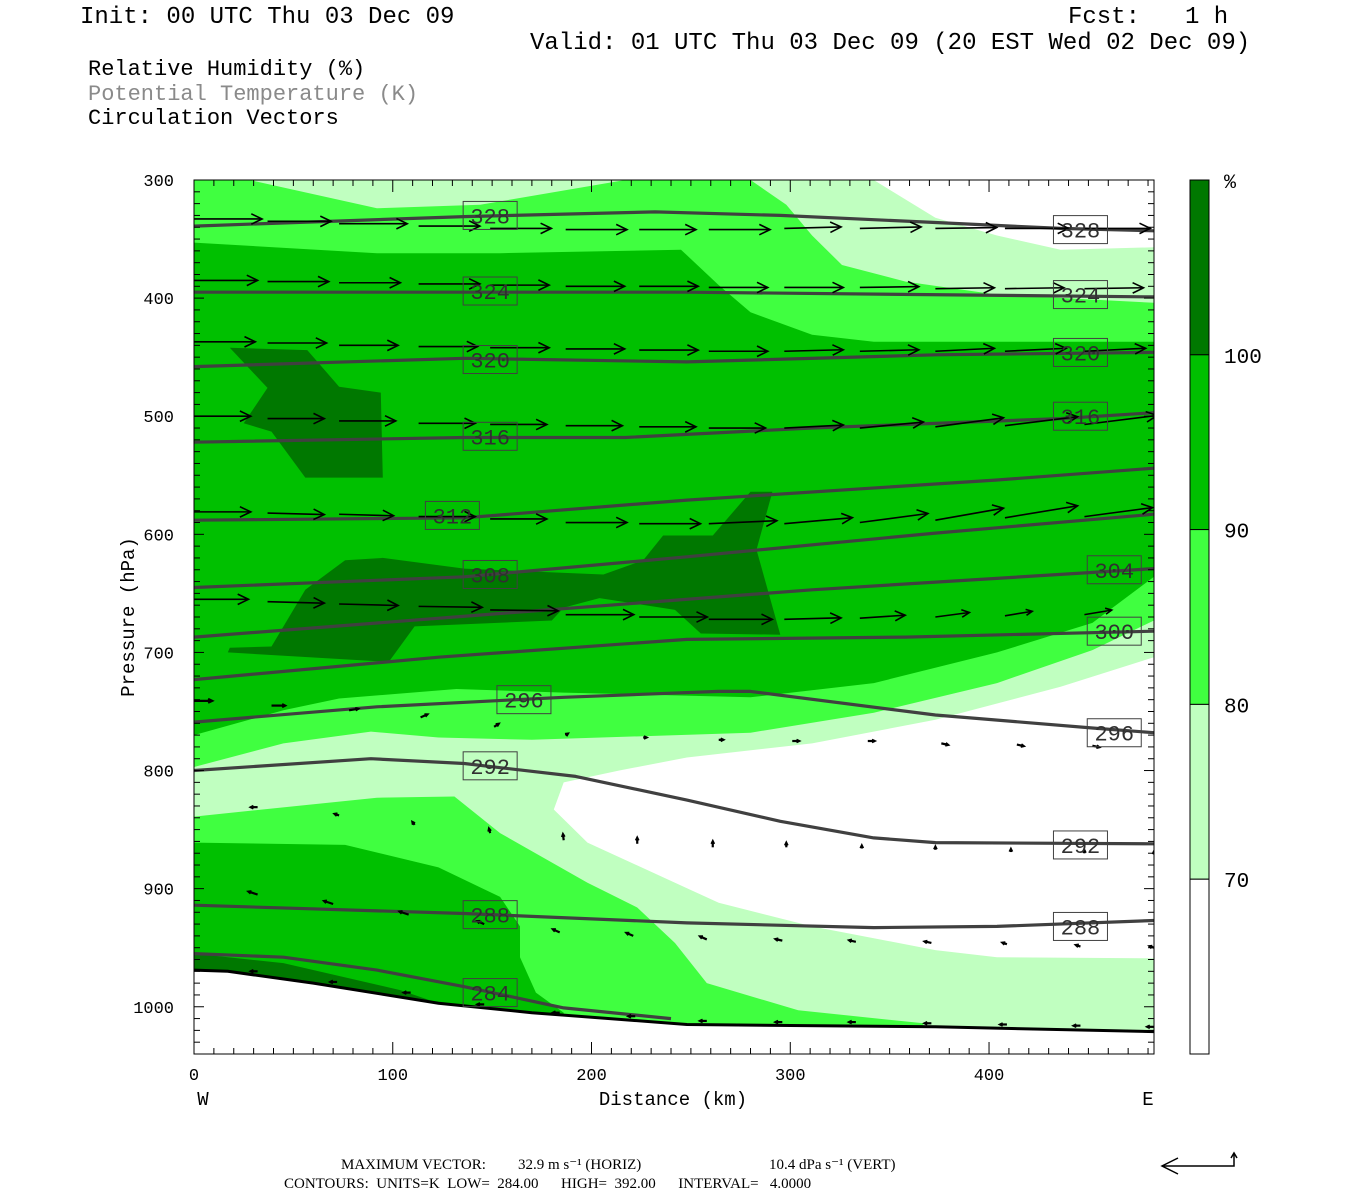 This screenshot has width=1350, height=1200. What do you see at coordinates (490, 768) in the screenshot?
I see `theta-label-text: 292` at bounding box center [490, 768].